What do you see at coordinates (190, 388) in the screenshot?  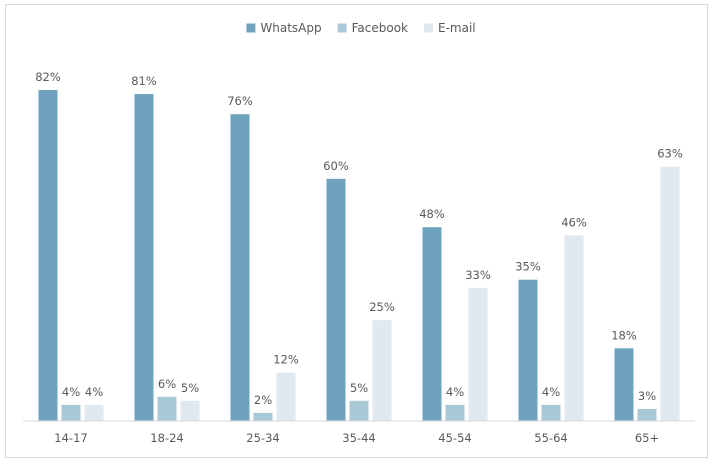 I see `value-label-e-mail-18-24: 5%` at bounding box center [190, 388].